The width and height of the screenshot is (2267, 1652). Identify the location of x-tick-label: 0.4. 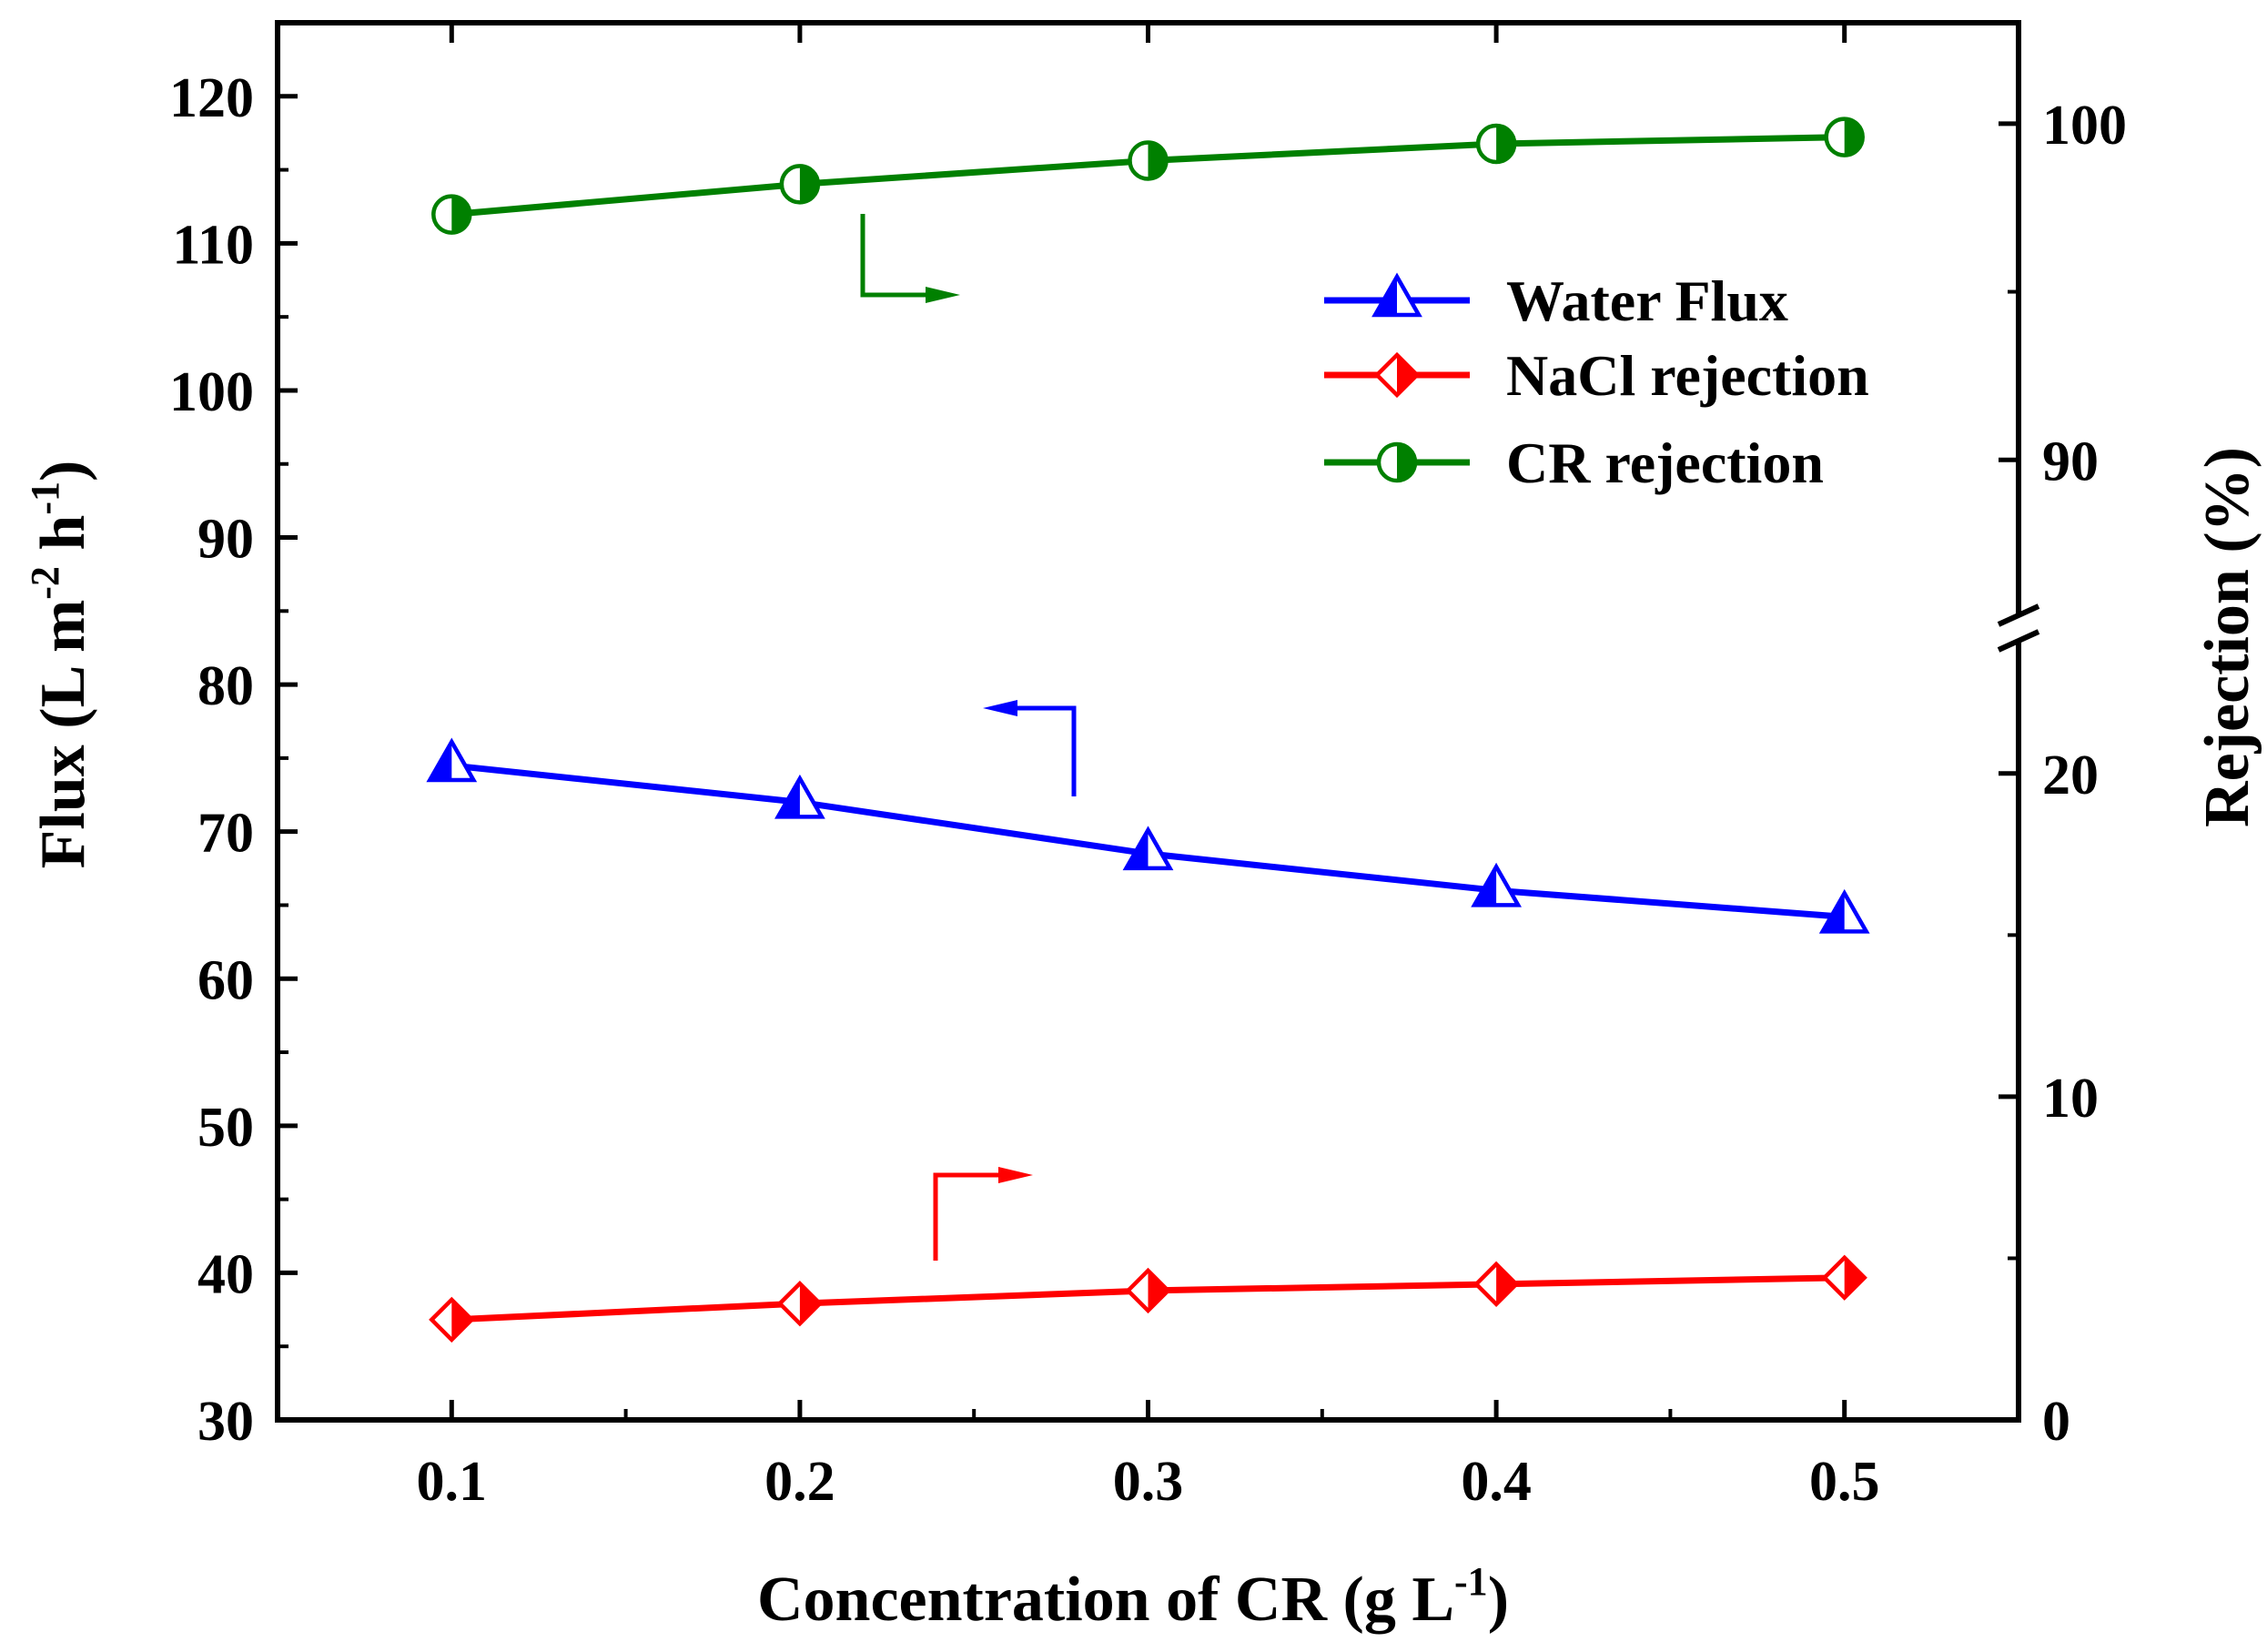
(1496, 1482).